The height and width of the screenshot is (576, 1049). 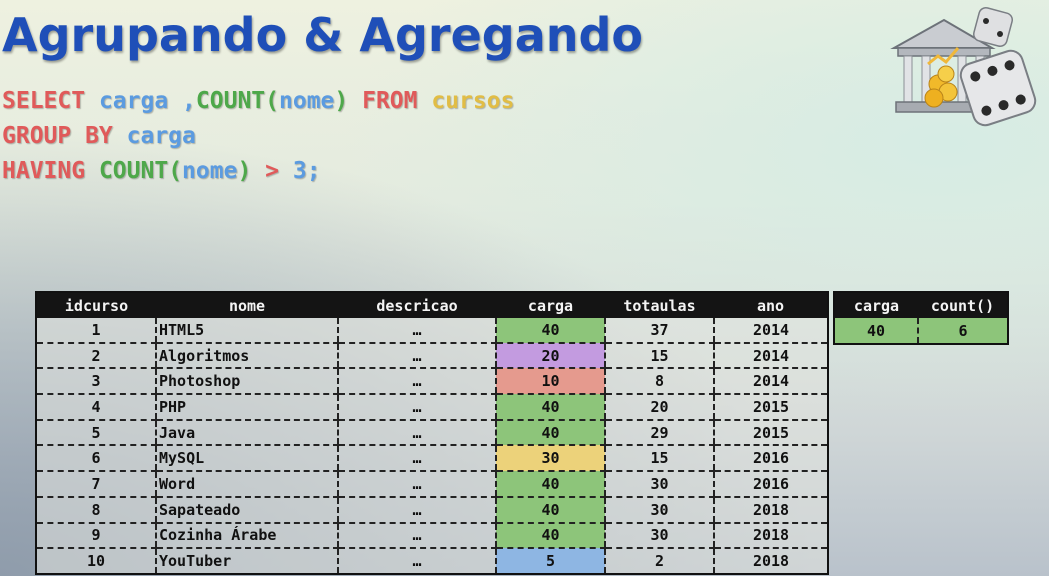 I want to click on cell-idcurso: 10, so click(x=96, y=561).